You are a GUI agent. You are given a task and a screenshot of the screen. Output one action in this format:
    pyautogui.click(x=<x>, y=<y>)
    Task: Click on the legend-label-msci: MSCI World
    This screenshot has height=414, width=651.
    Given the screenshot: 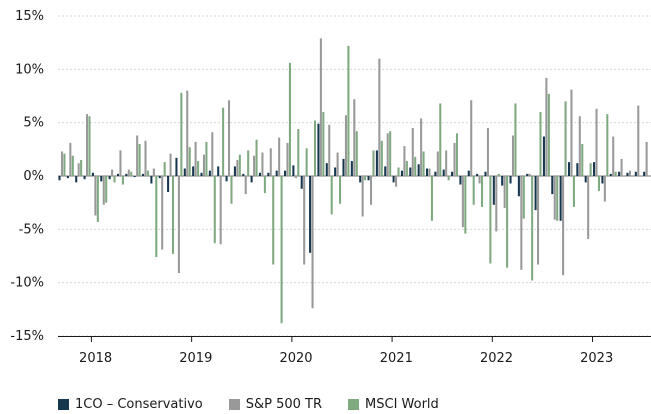 What is the action you would take?
    pyautogui.click(x=402, y=404)
    